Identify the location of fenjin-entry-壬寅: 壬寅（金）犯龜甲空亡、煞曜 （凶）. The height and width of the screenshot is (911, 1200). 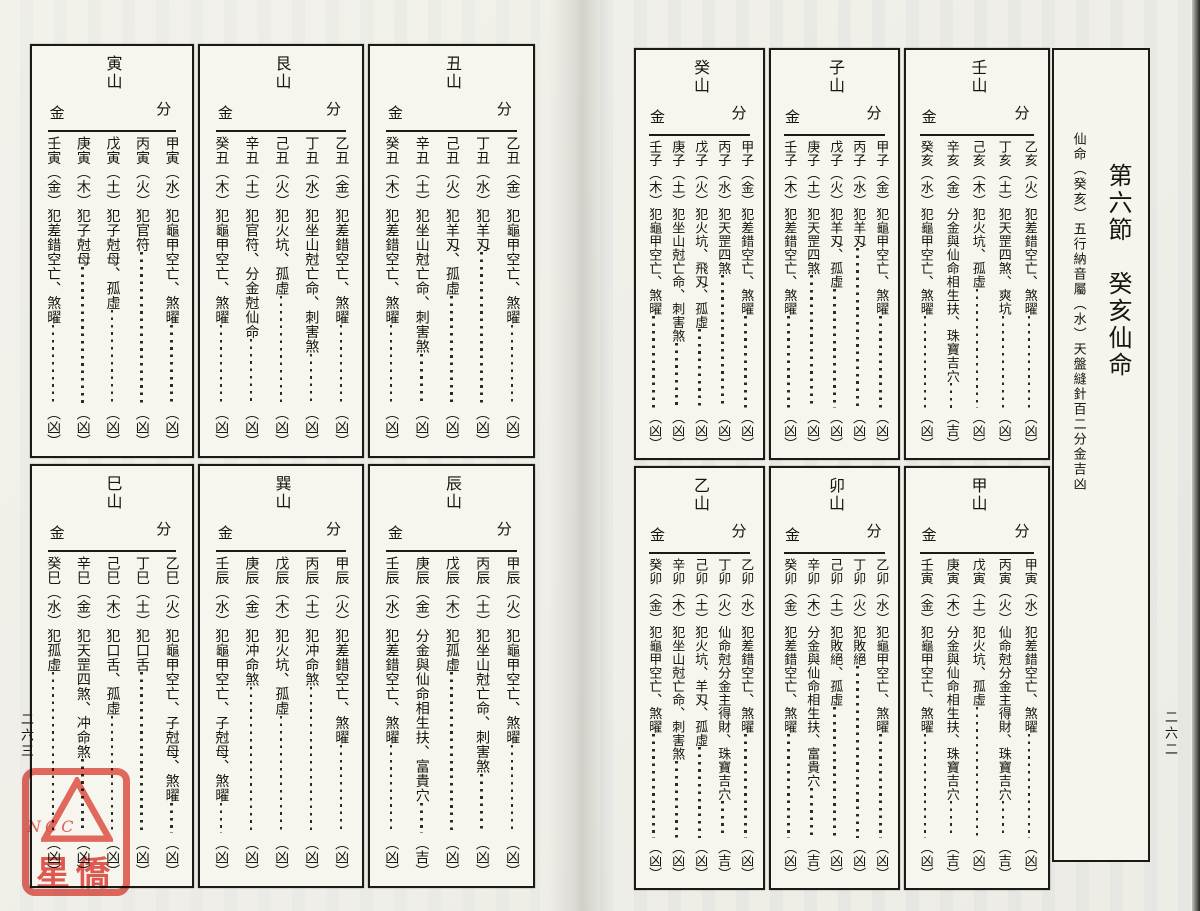
(925, 719).